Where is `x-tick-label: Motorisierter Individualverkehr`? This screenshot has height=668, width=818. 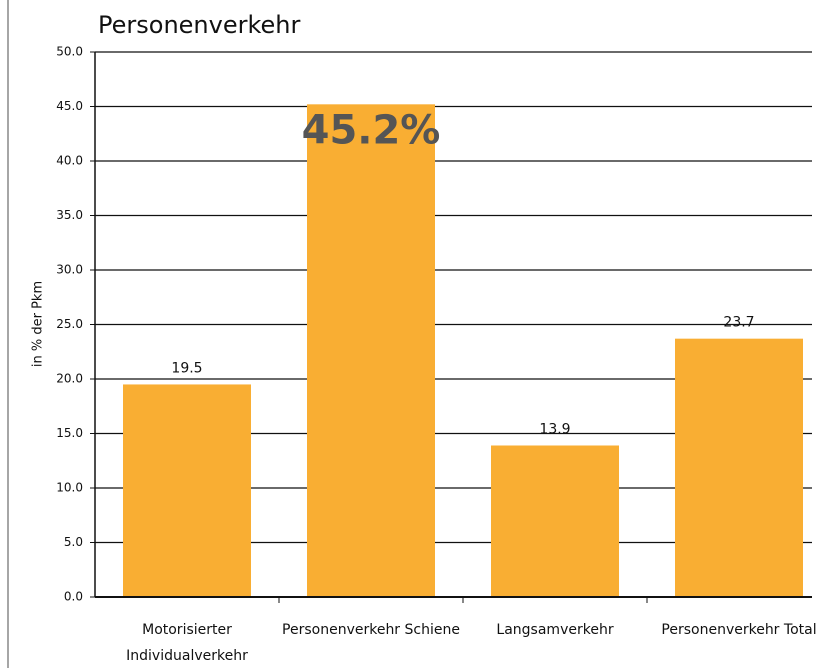 x-tick-label: Motorisierter Individualverkehr is located at coordinates (187, 643).